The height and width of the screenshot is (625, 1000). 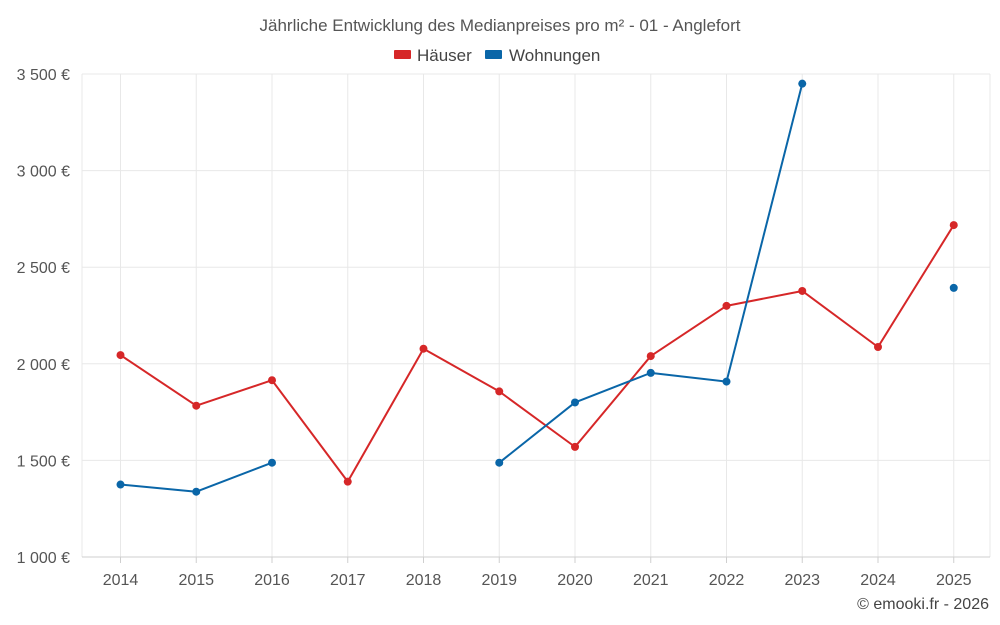 I want to click on x-tick-label: 2023, so click(x=802, y=580).